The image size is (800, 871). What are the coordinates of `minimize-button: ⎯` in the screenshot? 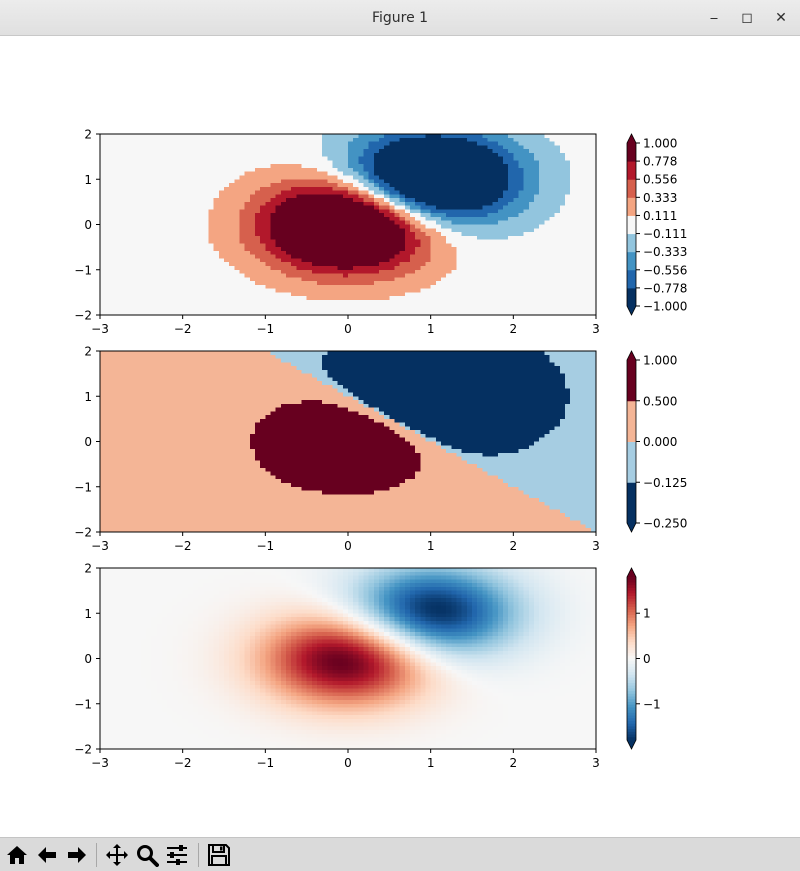 It's located at (714, 18).